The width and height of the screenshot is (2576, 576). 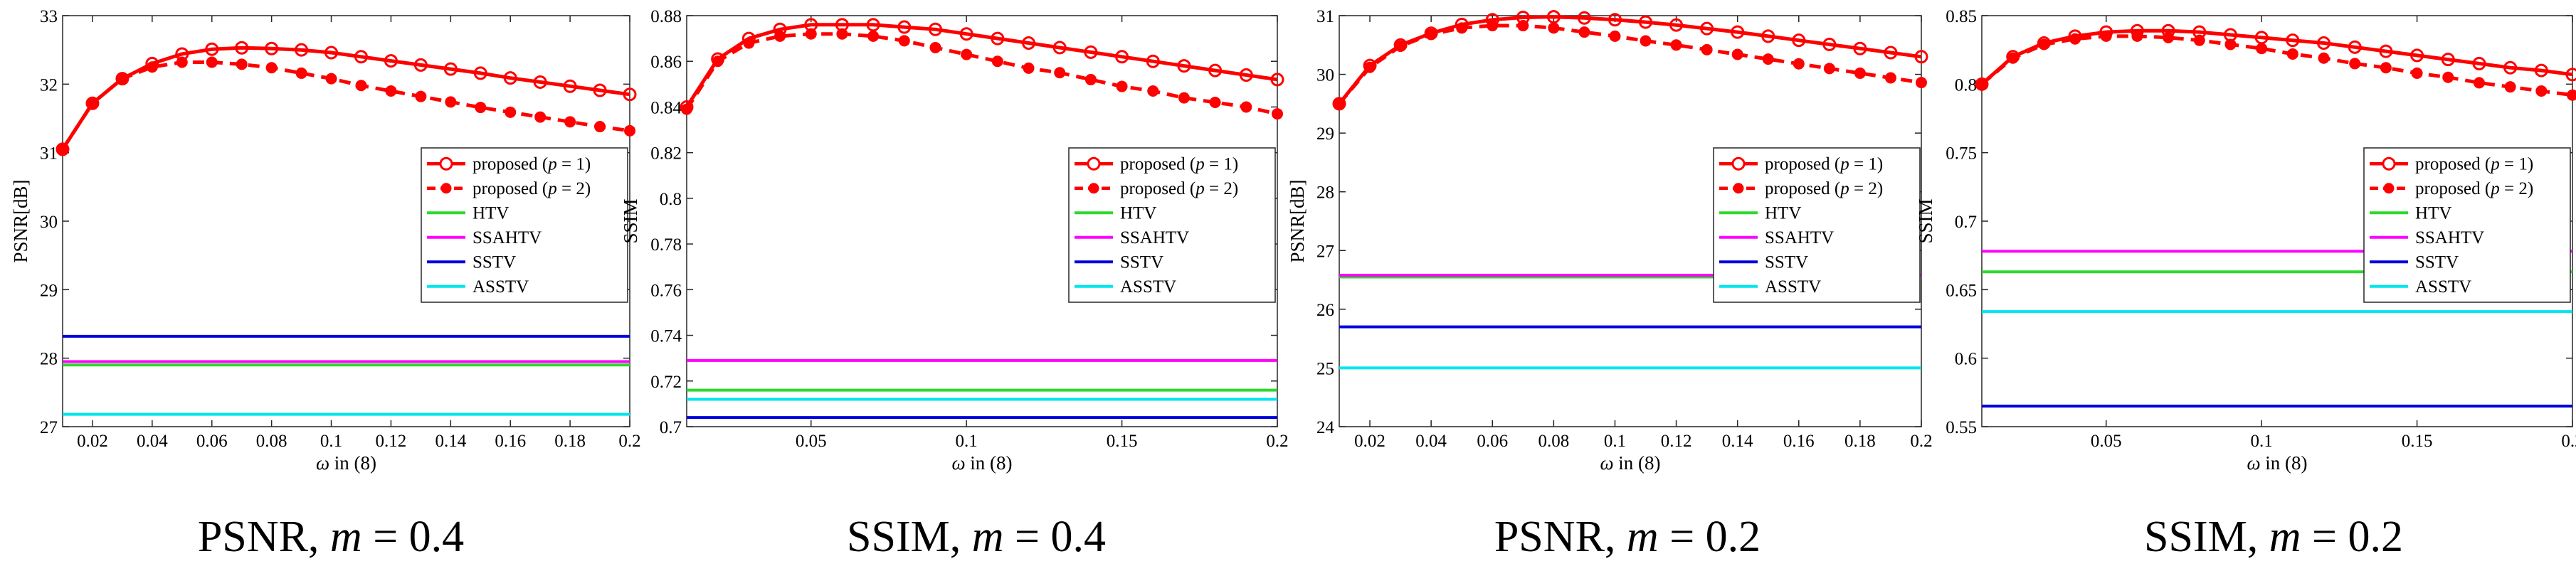 What do you see at coordinates (49, 427) in the screenshot?
I see `y-tick-label: 27` at bounding box center [49, 427].